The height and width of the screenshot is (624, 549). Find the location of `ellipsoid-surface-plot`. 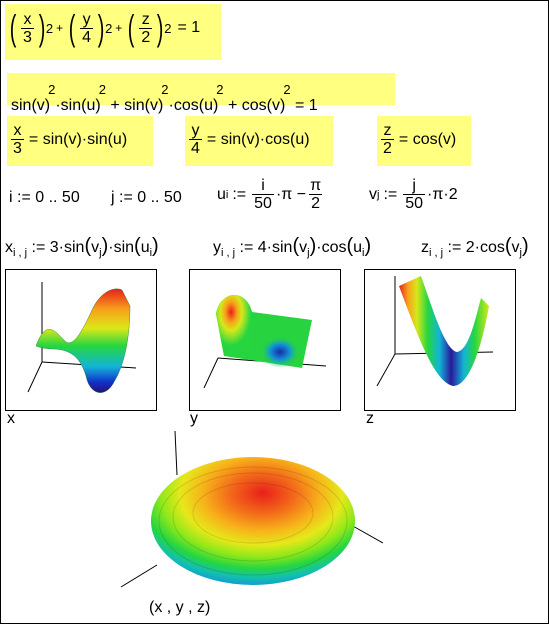

ellipsoid-surface-plot is located at coordinates (256, 515).